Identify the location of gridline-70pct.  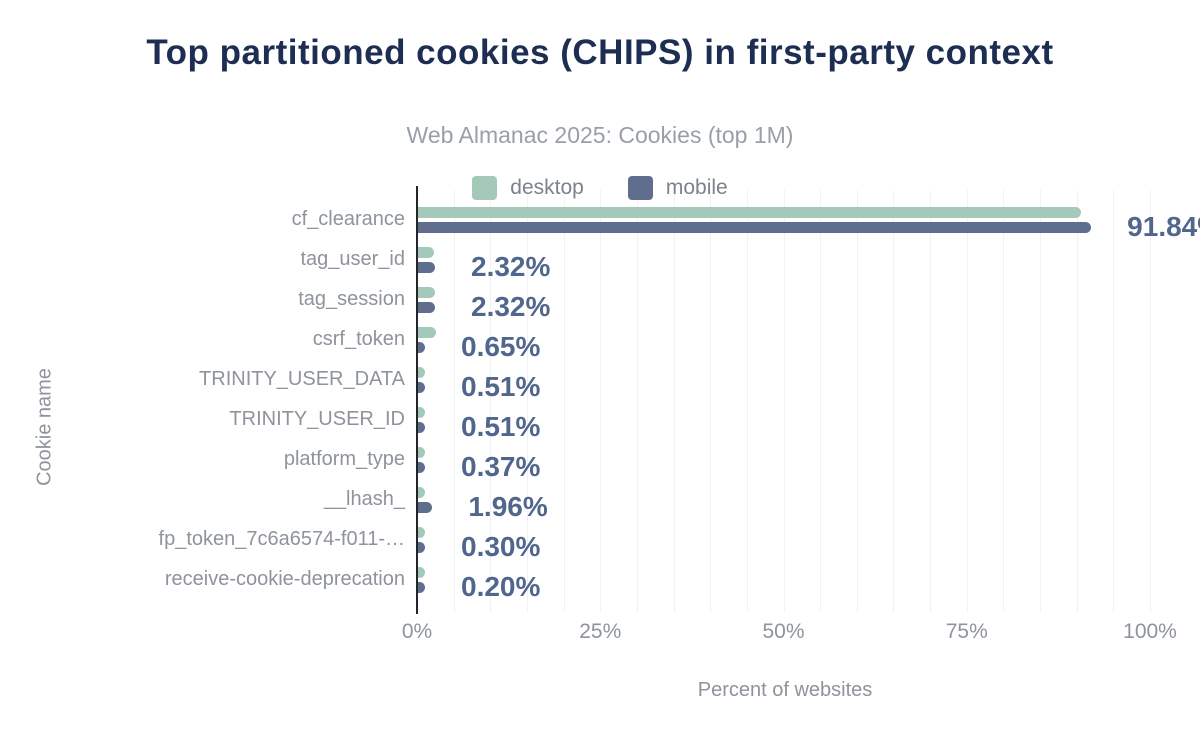
(931, 401).